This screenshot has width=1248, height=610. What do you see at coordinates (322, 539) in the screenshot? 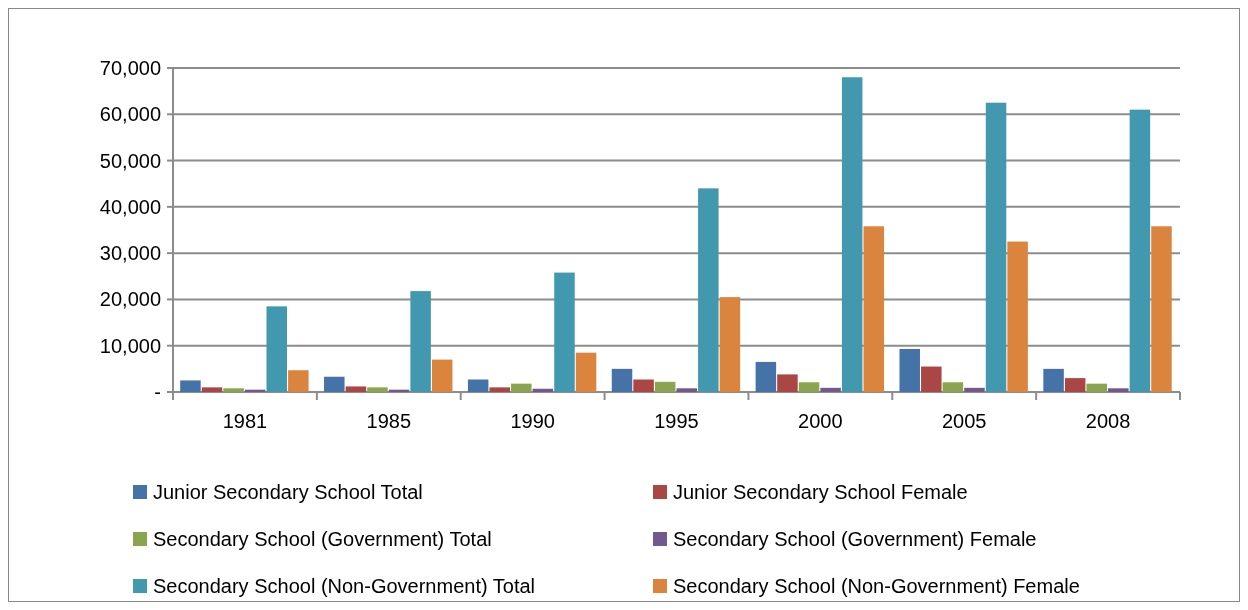
I see `legend-label: Secondary School (Government) Total` at bounding box center [322, 539].